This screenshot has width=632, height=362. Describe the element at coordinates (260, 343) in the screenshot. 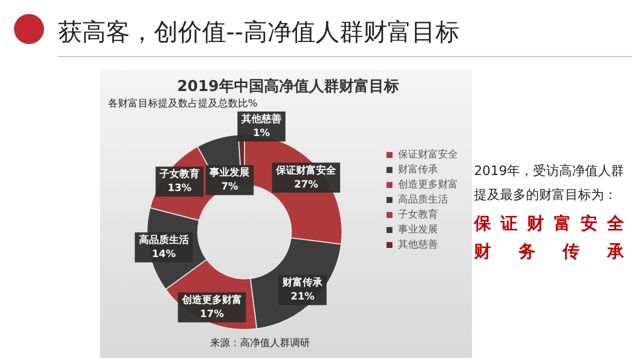

I see `source-note: 来源：高净值人群调研` at that location.